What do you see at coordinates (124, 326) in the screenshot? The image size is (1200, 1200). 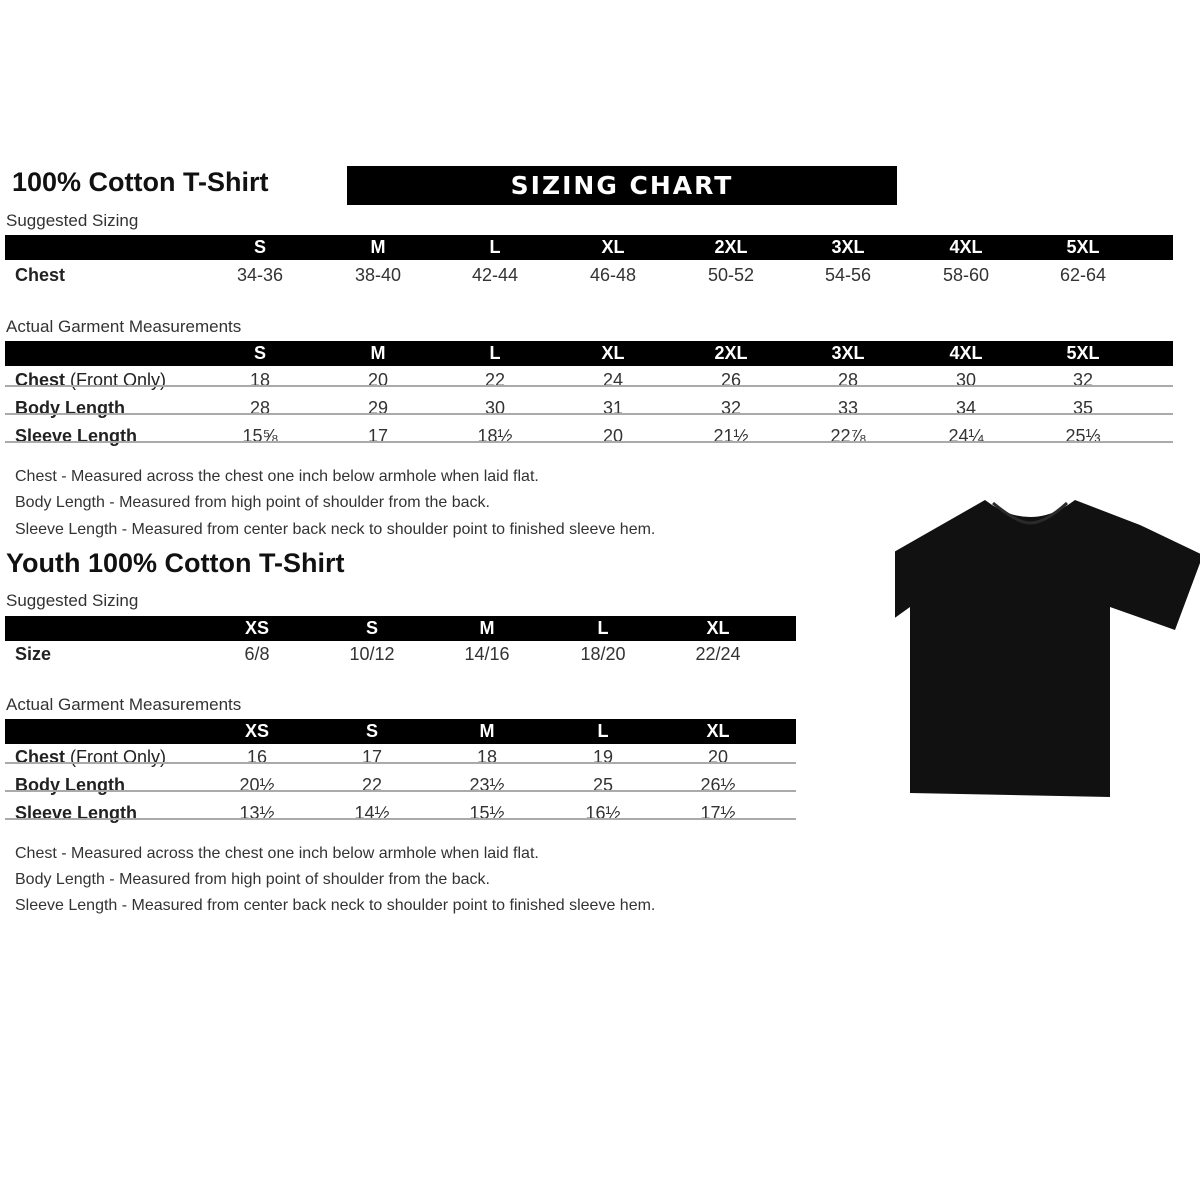 I see `adult-actual-label: Actual Garment Measurements` at bounding box center [124, 326].